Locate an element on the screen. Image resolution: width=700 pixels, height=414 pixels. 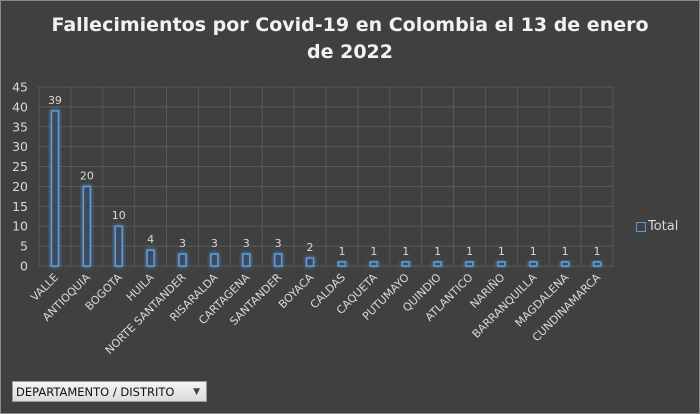
data-label: 20 is located at coordinates (87, 175).